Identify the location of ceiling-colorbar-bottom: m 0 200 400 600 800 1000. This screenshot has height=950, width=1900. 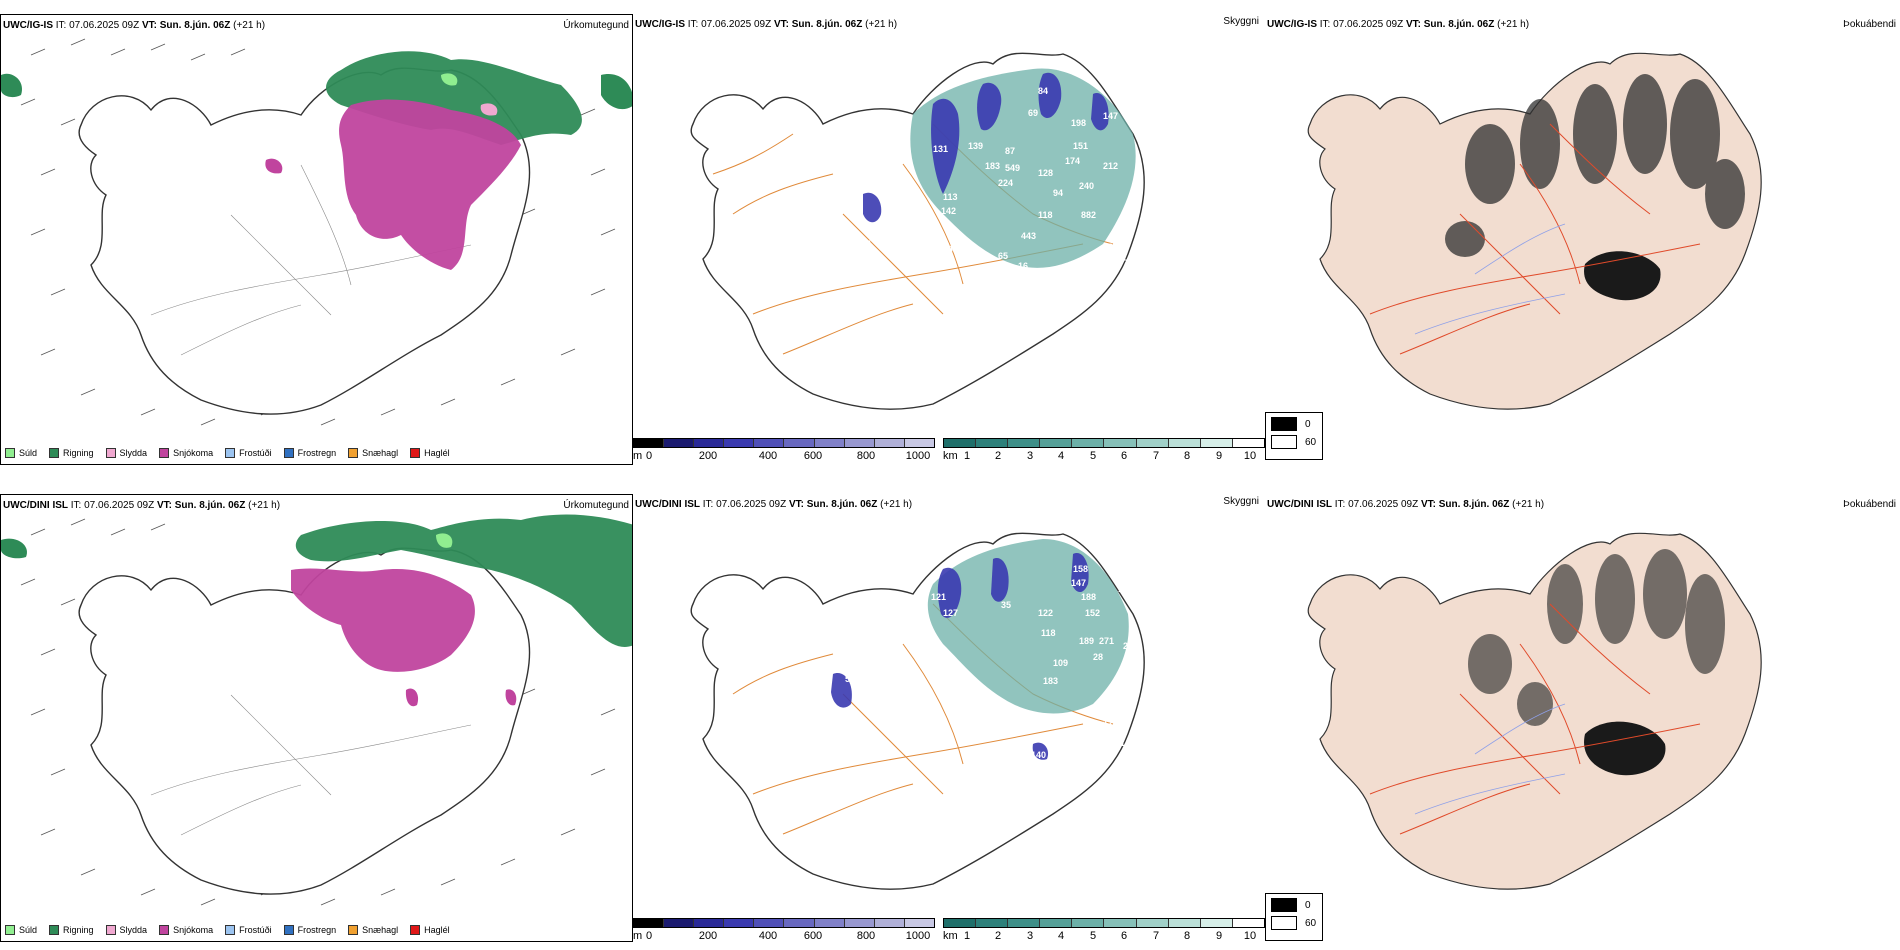
(784, 933).